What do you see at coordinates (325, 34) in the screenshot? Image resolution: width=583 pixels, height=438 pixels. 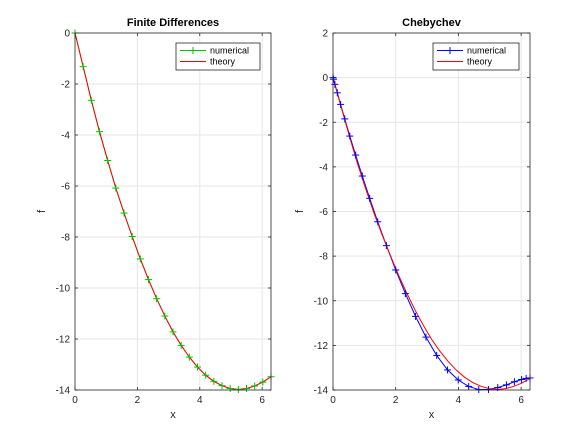 I see `y-tick-label: 2` at bounding box center [325, 34].